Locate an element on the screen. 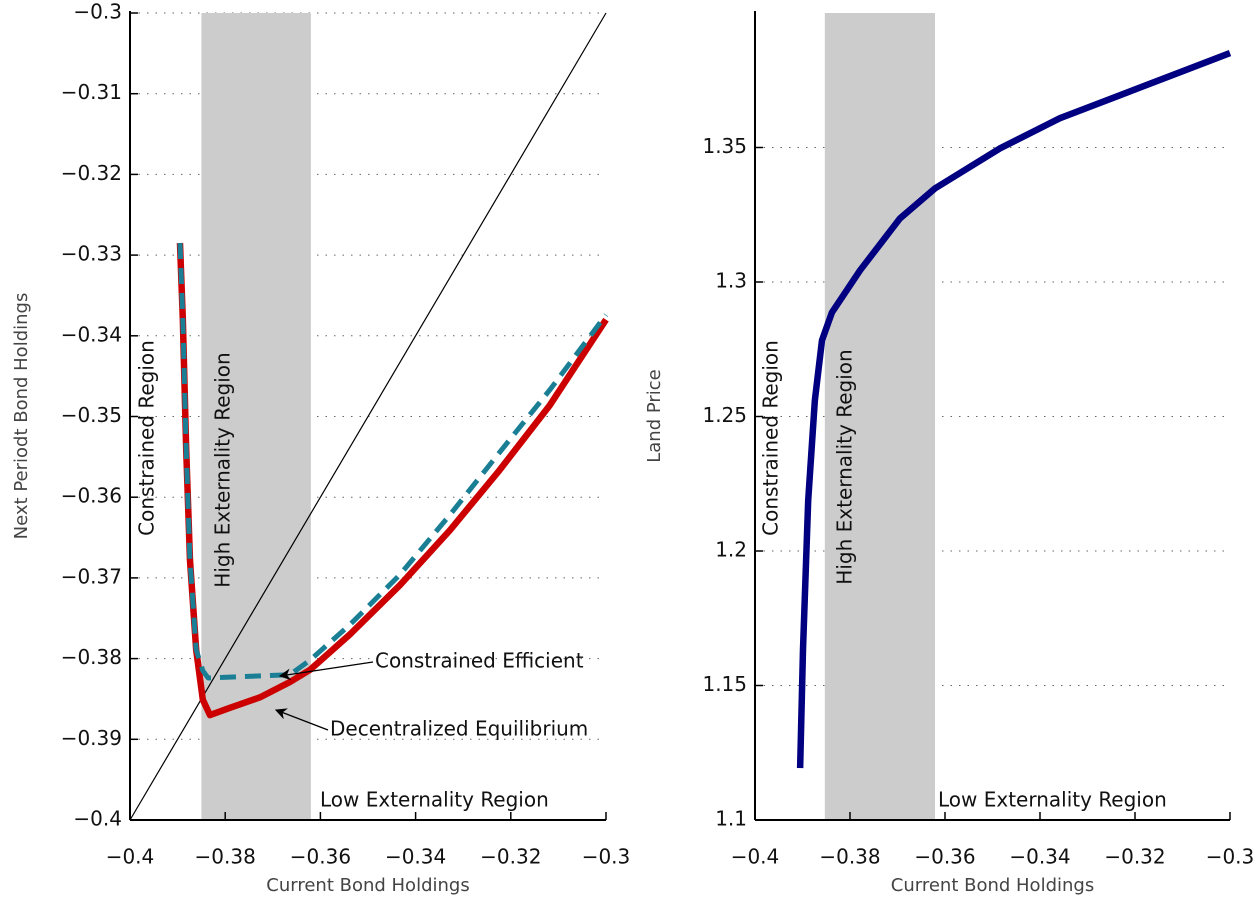 This screenshot has width=1260, height=905. y-tick-label: 1.1 is located at coordinates (731, 819).